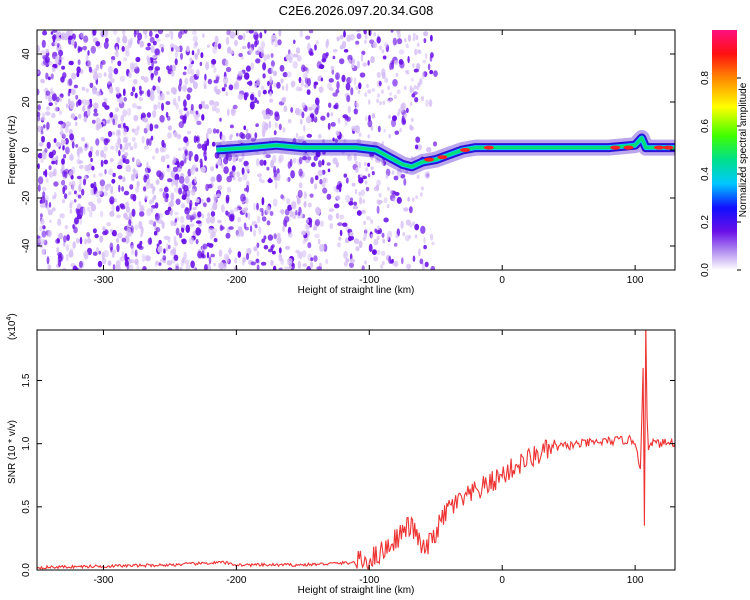 This screenshot has height=600, width=750. What do you see at coordinates (705, 270) in the screenshot?
I see `colorbar-tick-label: 0.0` at bounding box center [705, 270].